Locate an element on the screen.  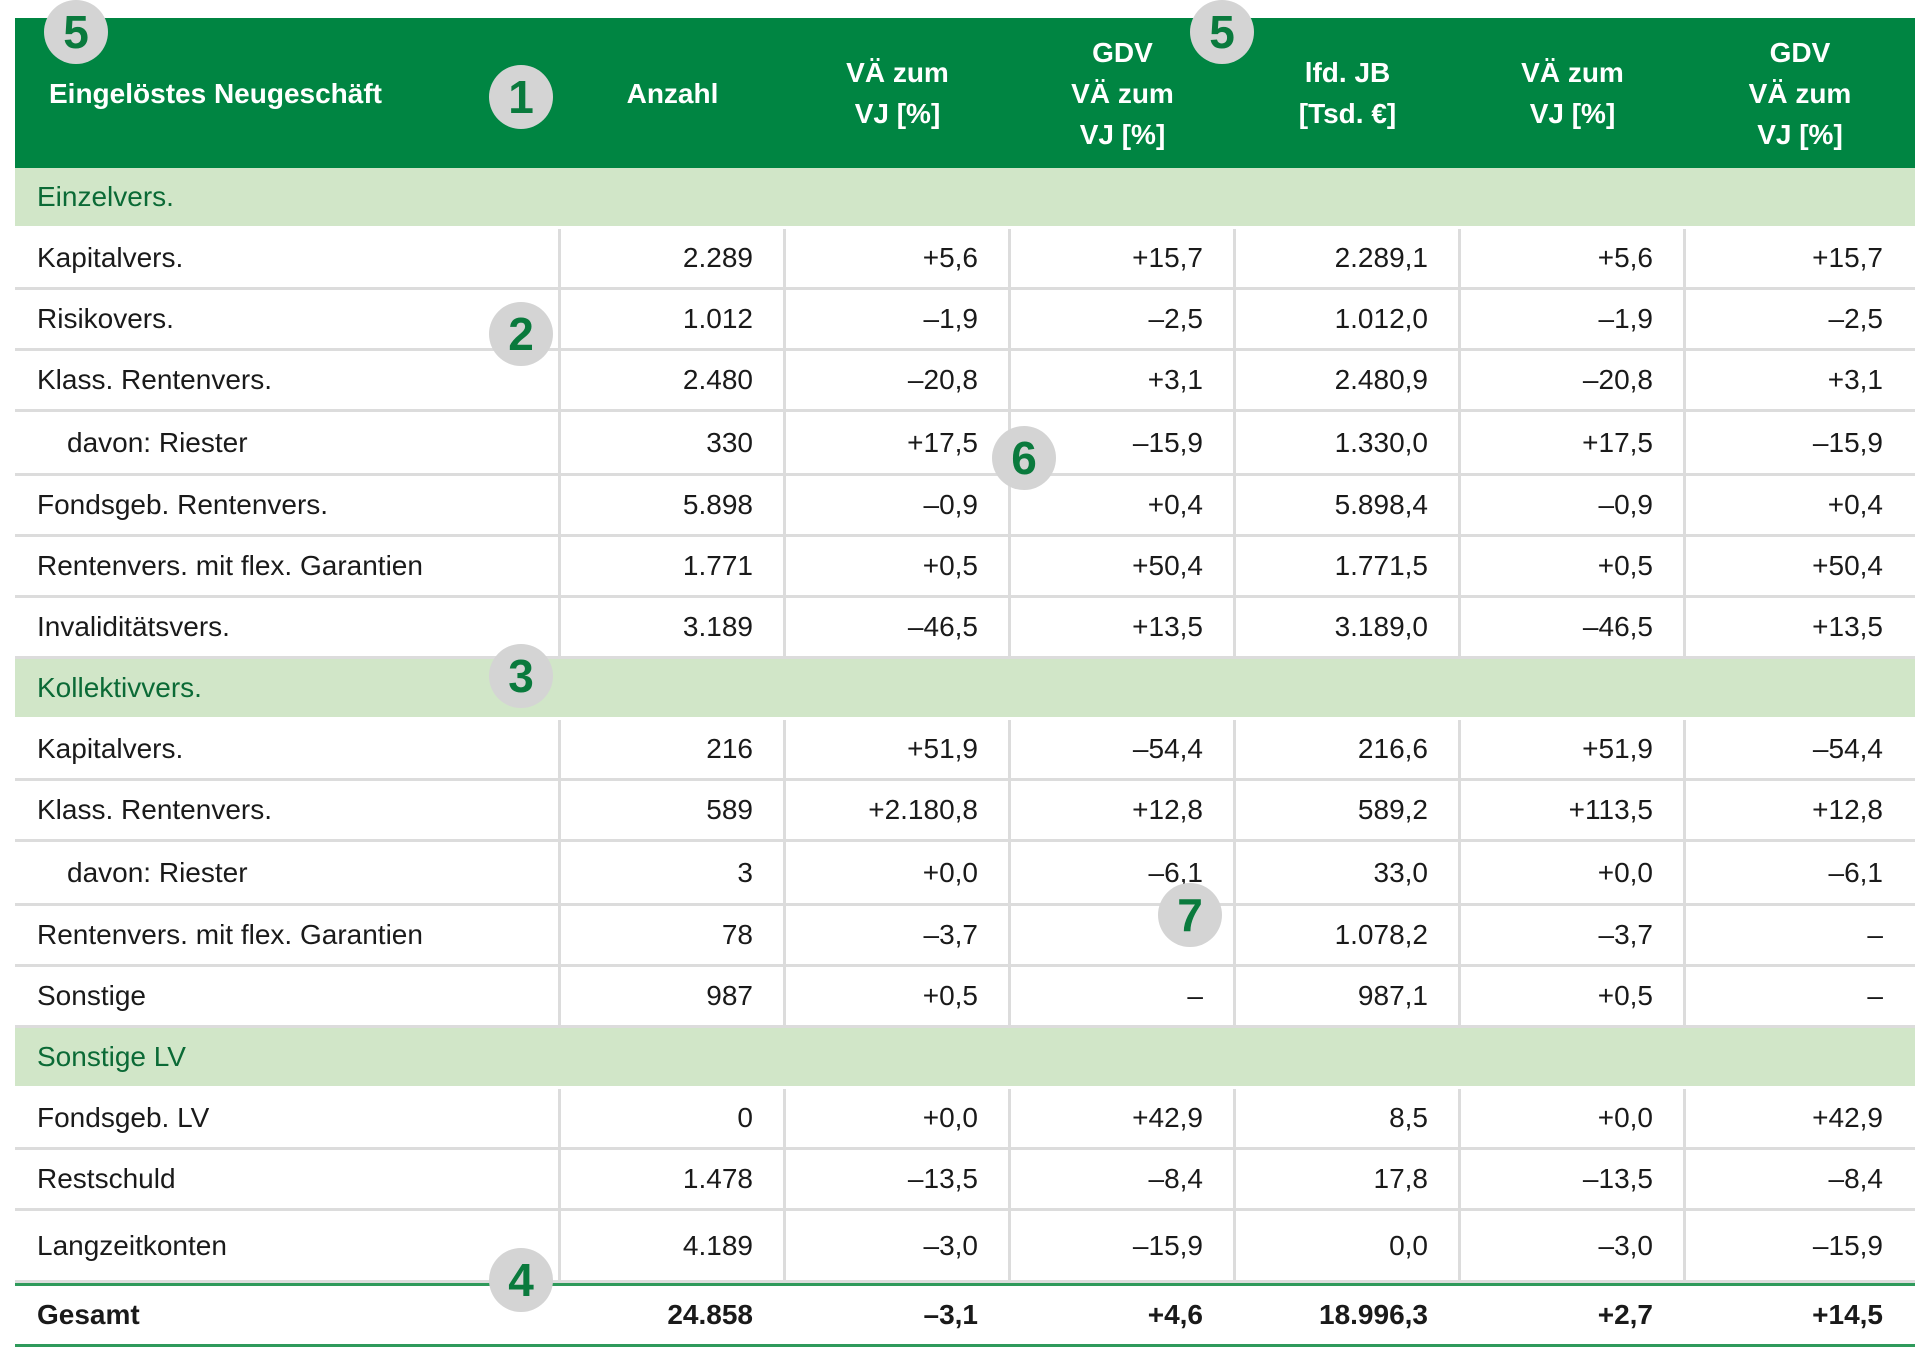
row-value: –6,1 is located at coordinates (1856, 872).